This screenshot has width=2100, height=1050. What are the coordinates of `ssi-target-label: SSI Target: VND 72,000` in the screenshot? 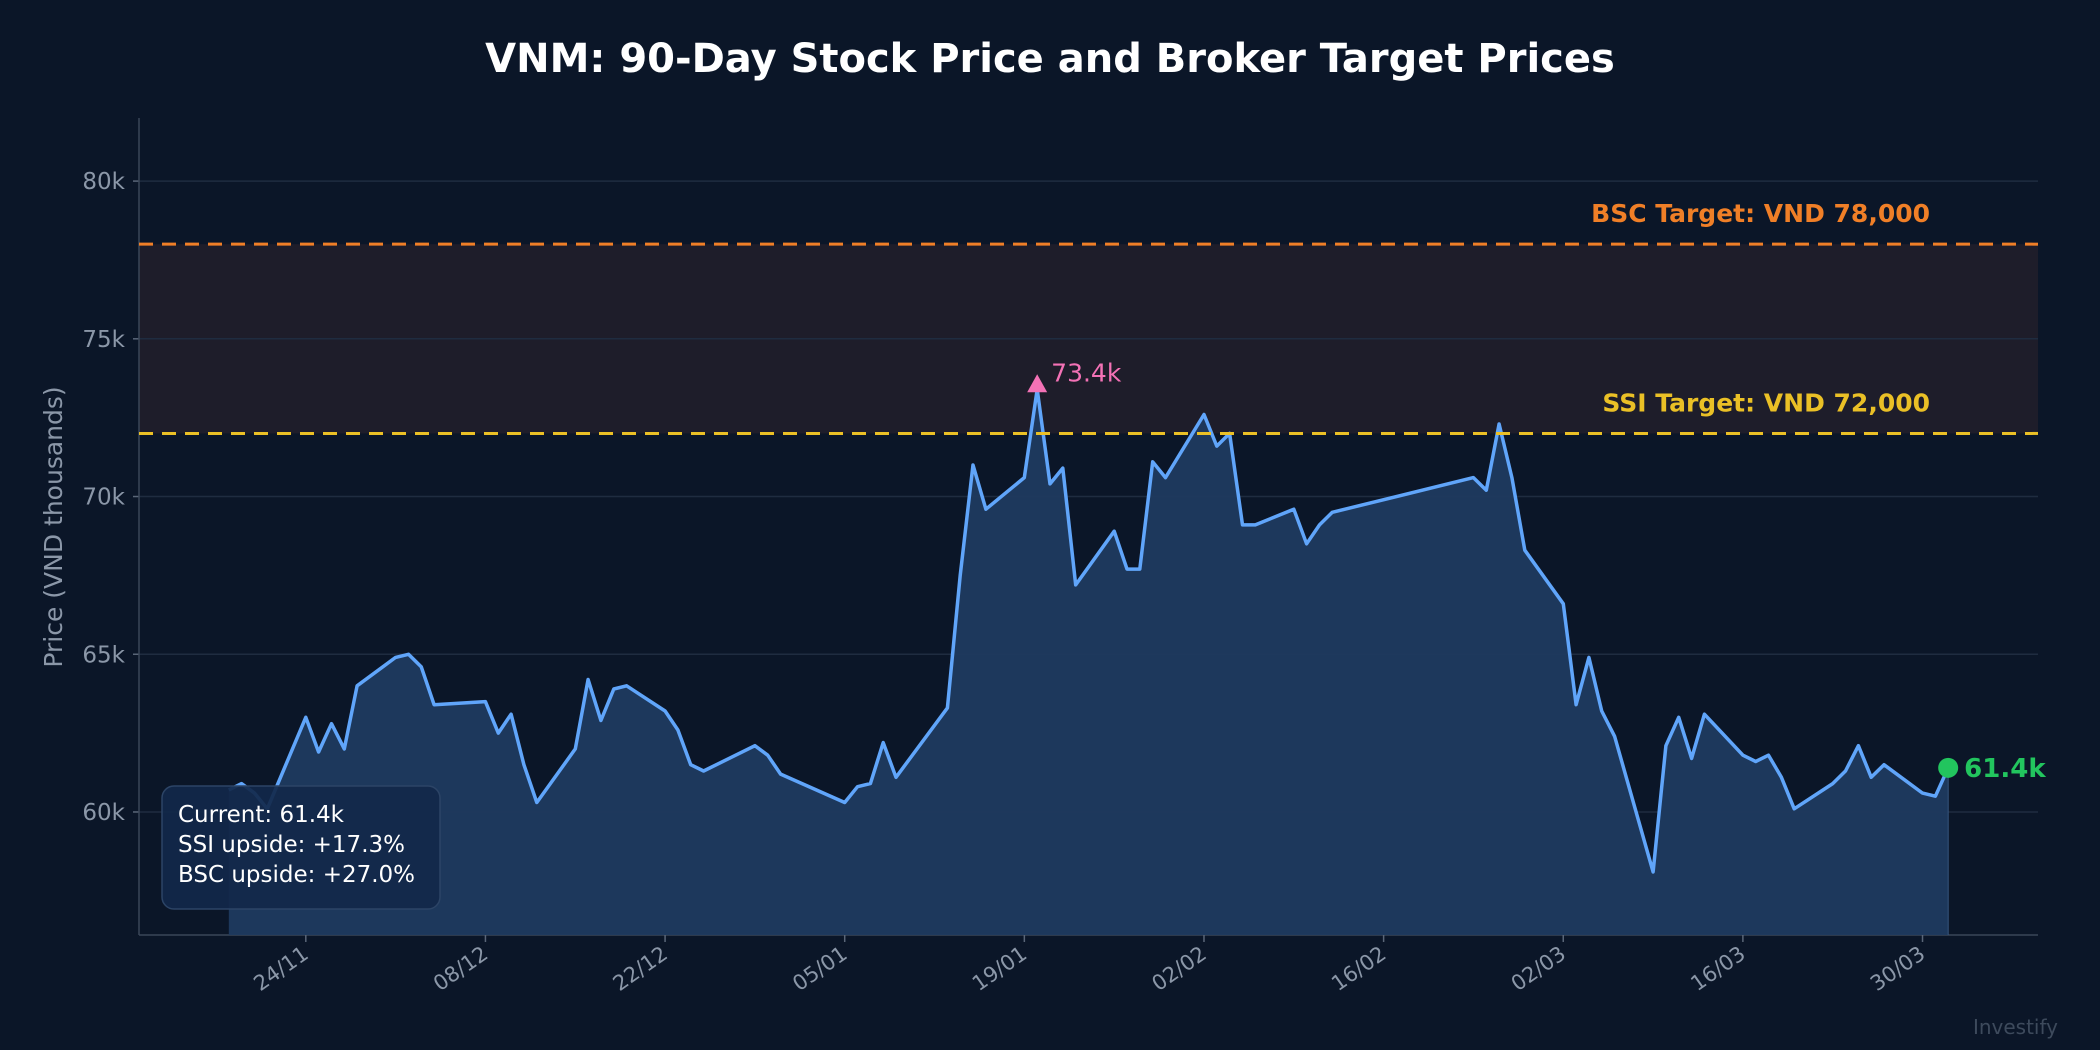 It's located at (1766, 402).